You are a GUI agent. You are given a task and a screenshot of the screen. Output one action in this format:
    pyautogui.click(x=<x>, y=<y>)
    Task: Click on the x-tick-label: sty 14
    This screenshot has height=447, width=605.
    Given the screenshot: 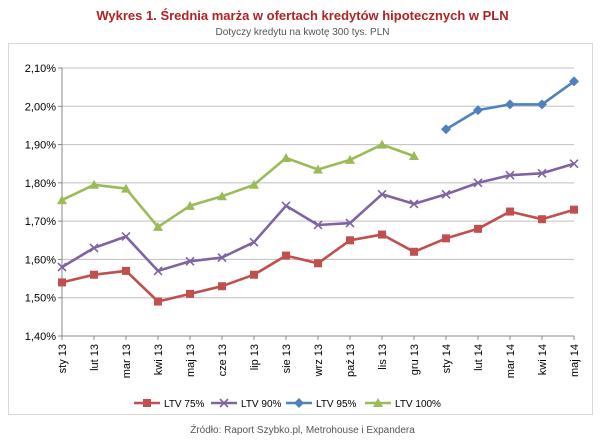 What is the action you would take?
    pyautogui.click(x=447, y=358)
    